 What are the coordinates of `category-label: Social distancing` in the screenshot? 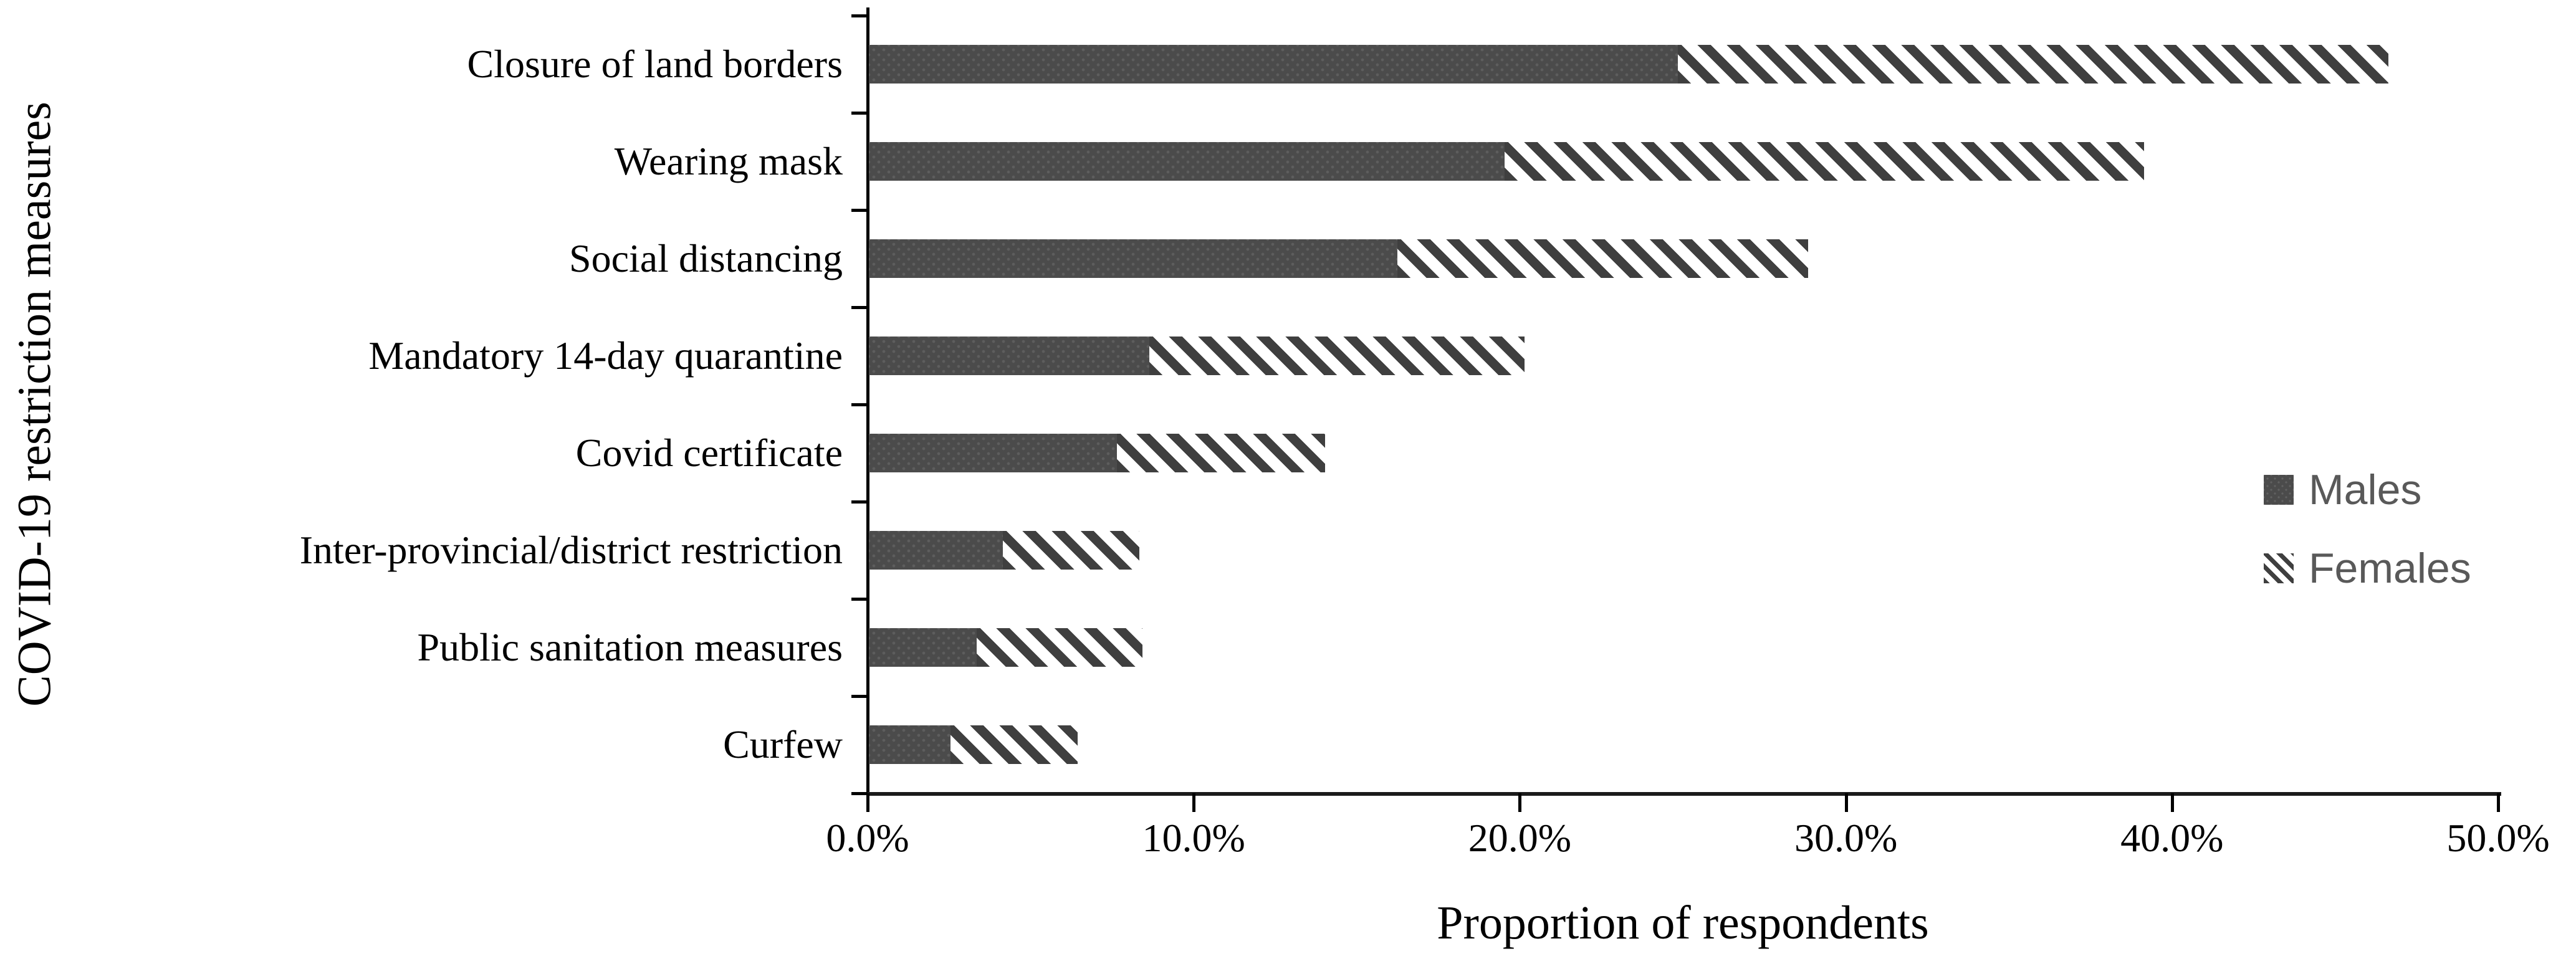 It's located at (705, 258).